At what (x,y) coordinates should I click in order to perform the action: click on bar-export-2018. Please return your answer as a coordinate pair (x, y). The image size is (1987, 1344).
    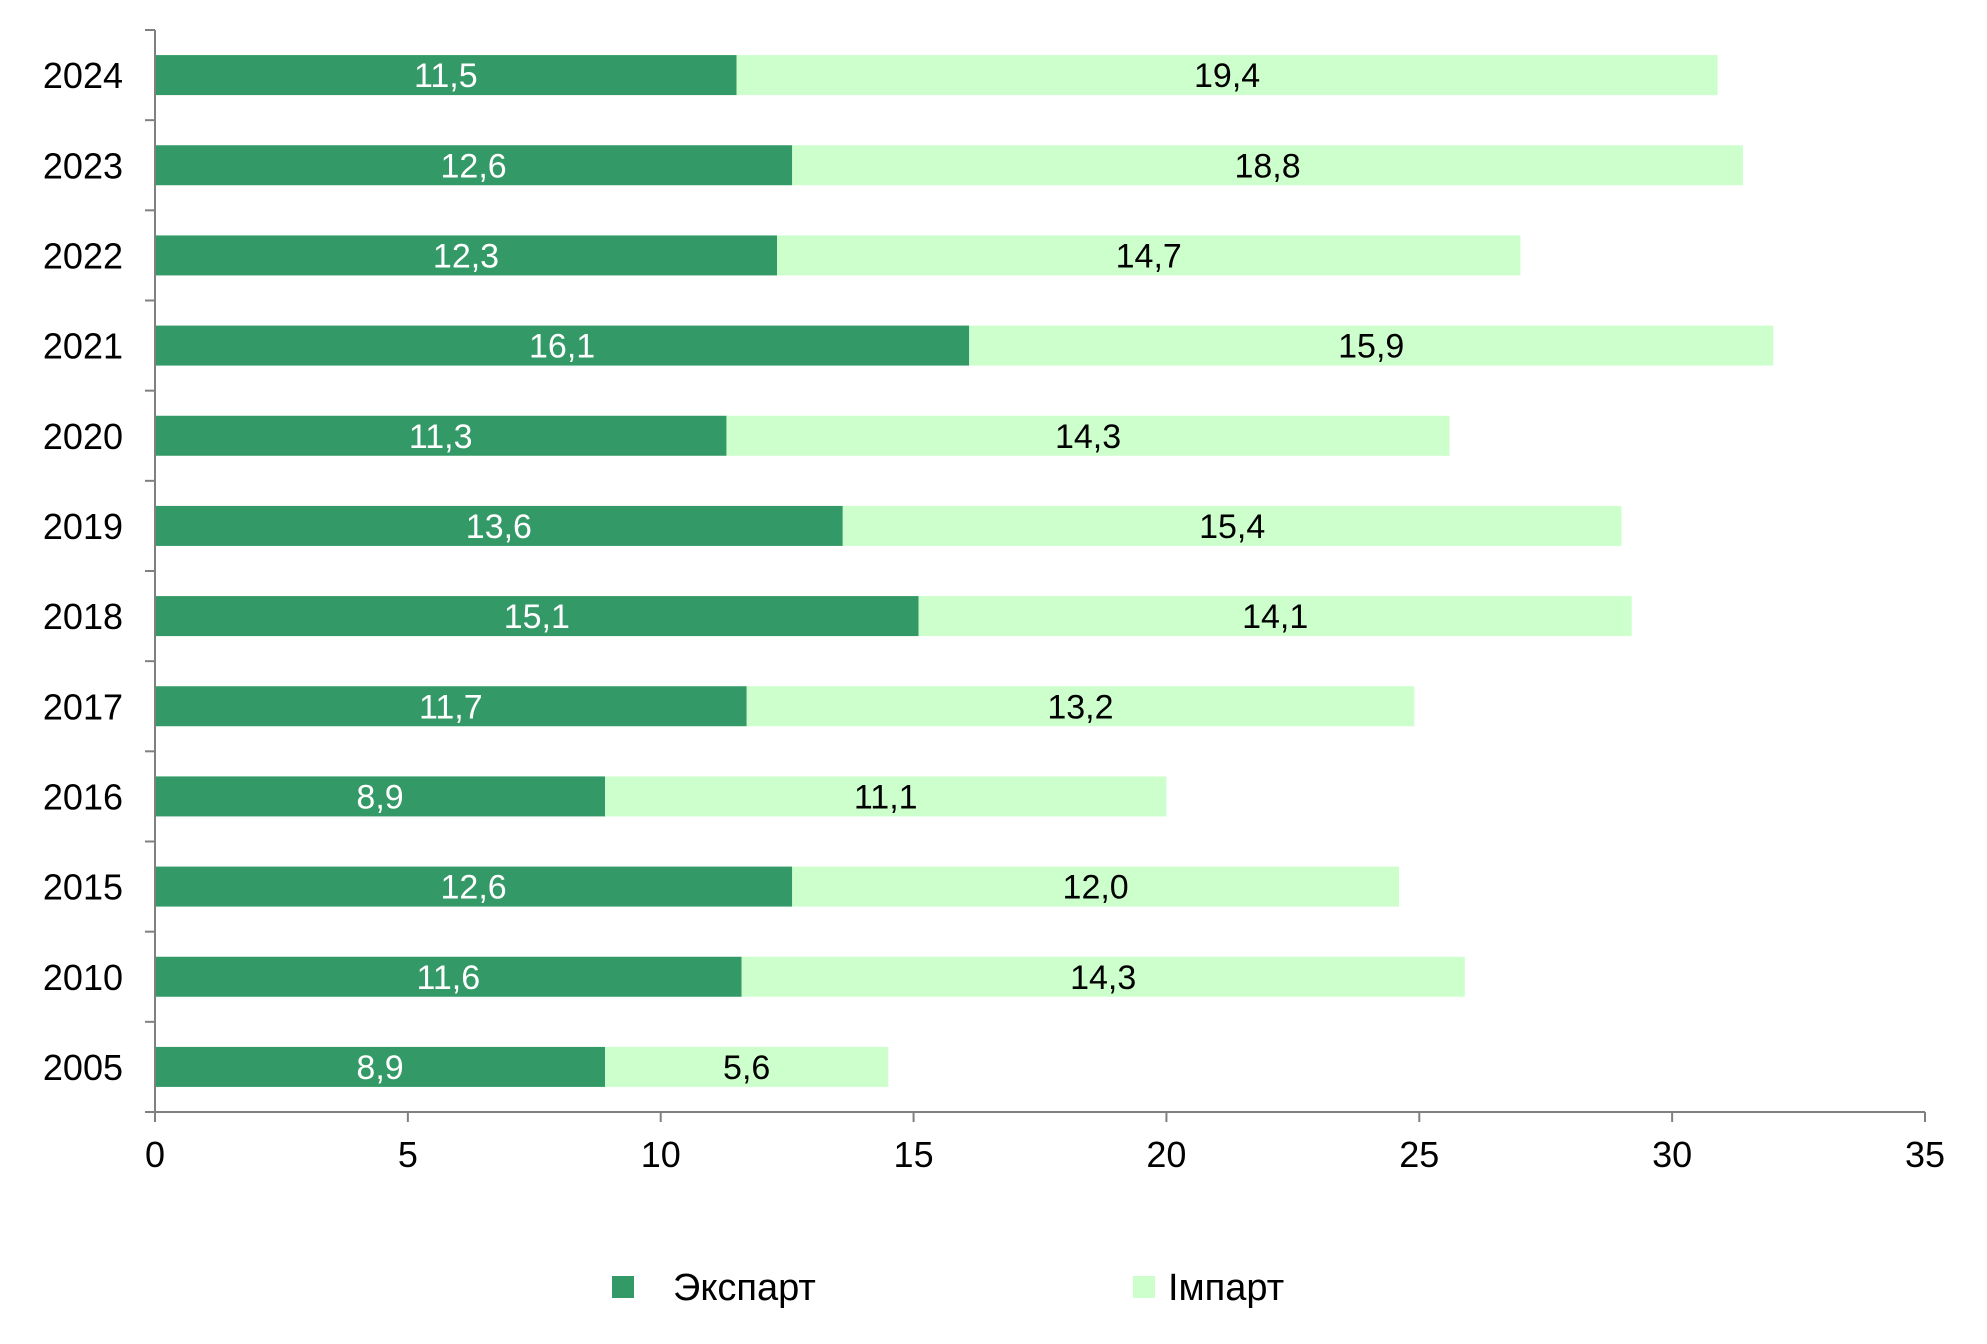
    Looking at the image, I should click on (537, 616).